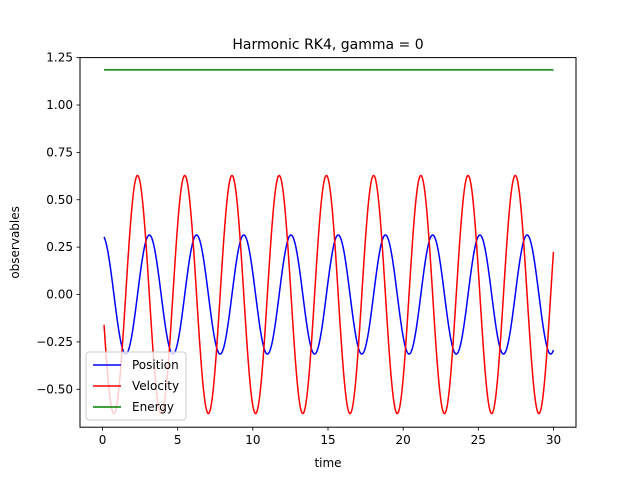 The width and height of the screenshot is (640, 480). What do you see at coordinates (59, 247) in the screenshot?
I see `y-tick-label: 0.25` at bounding box center [59, 247].